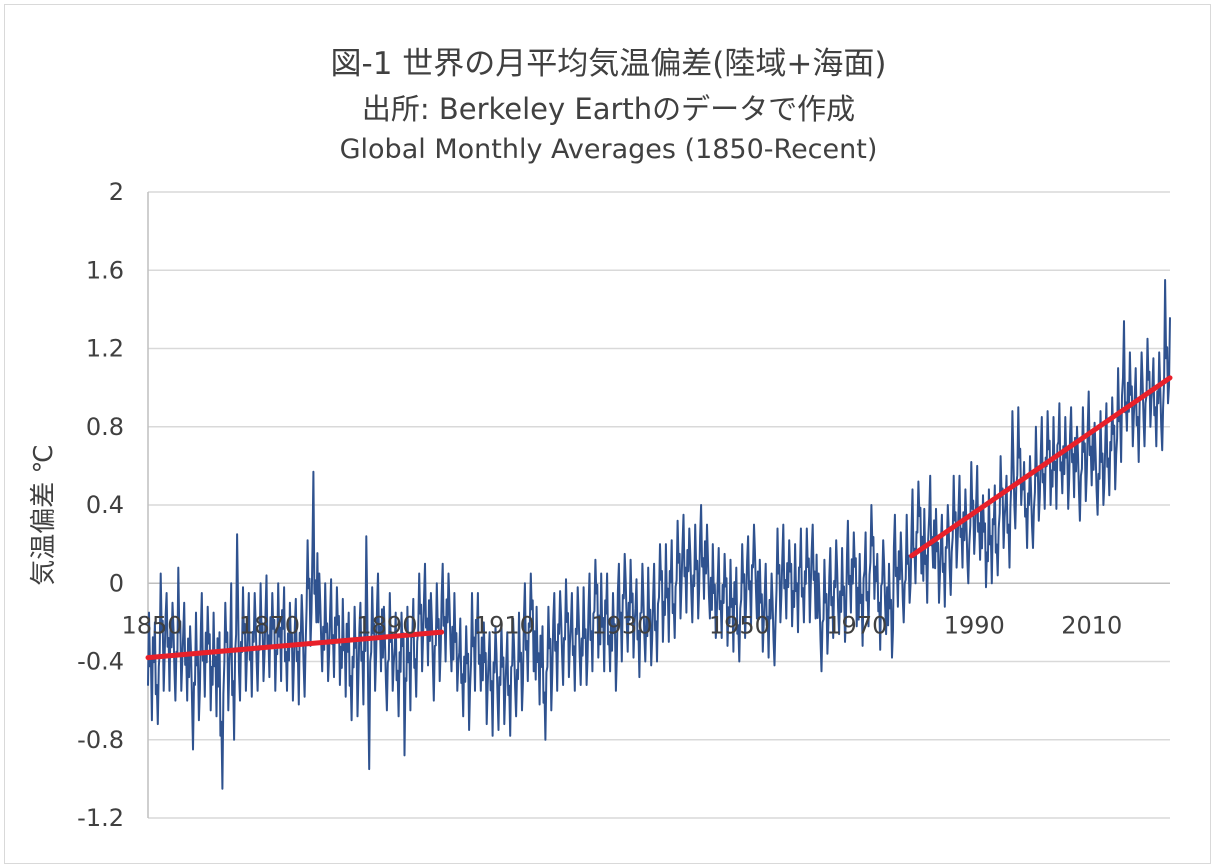 The width and height of the screenshot is (1217, 864). I want to click on x-tick-label: 1890, so click(386, 625).